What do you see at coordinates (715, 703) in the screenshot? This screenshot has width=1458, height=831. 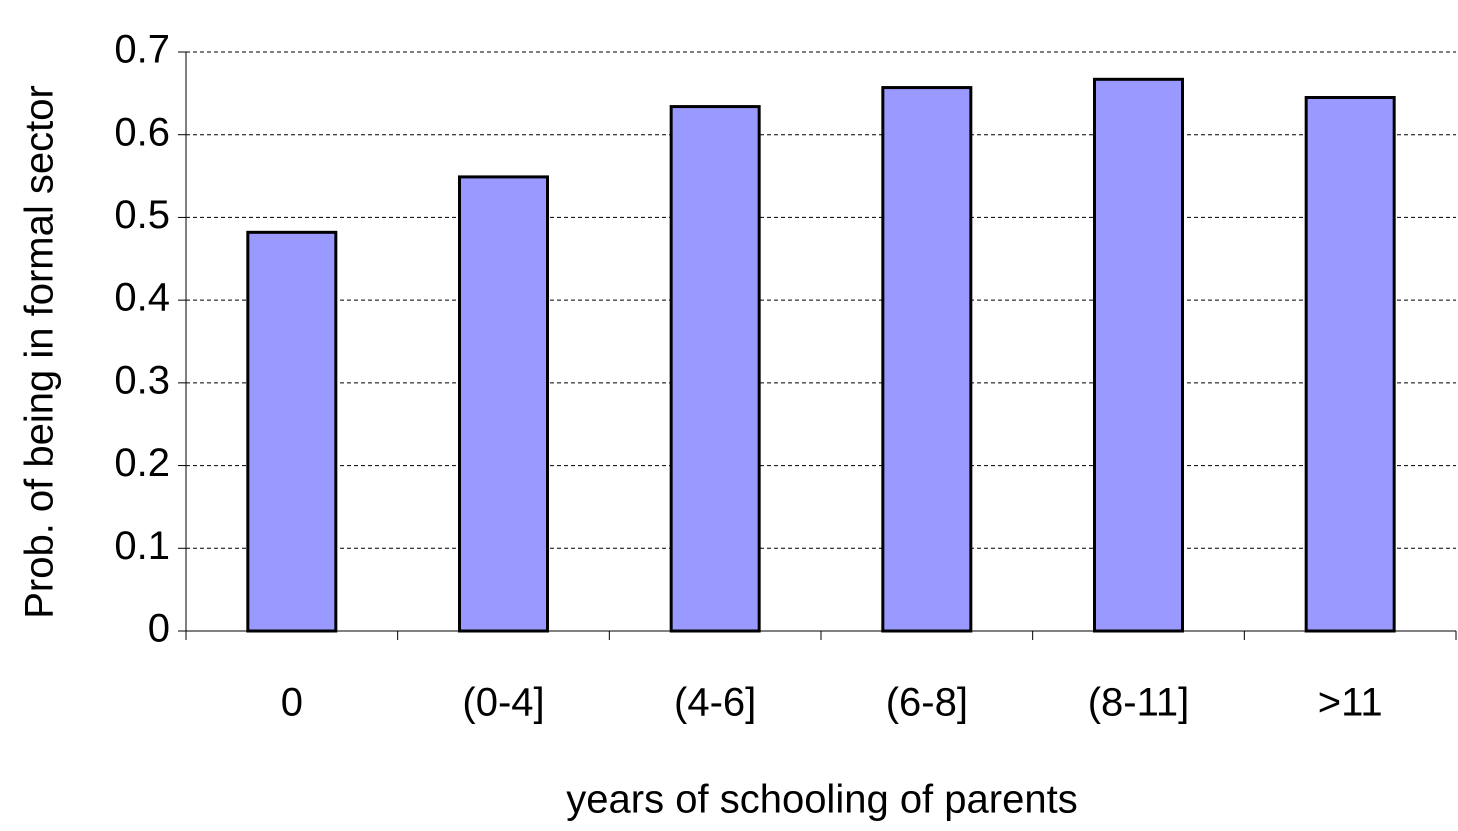 I see `x-tick-label: (4-6]` at bounding box center [715, 703].